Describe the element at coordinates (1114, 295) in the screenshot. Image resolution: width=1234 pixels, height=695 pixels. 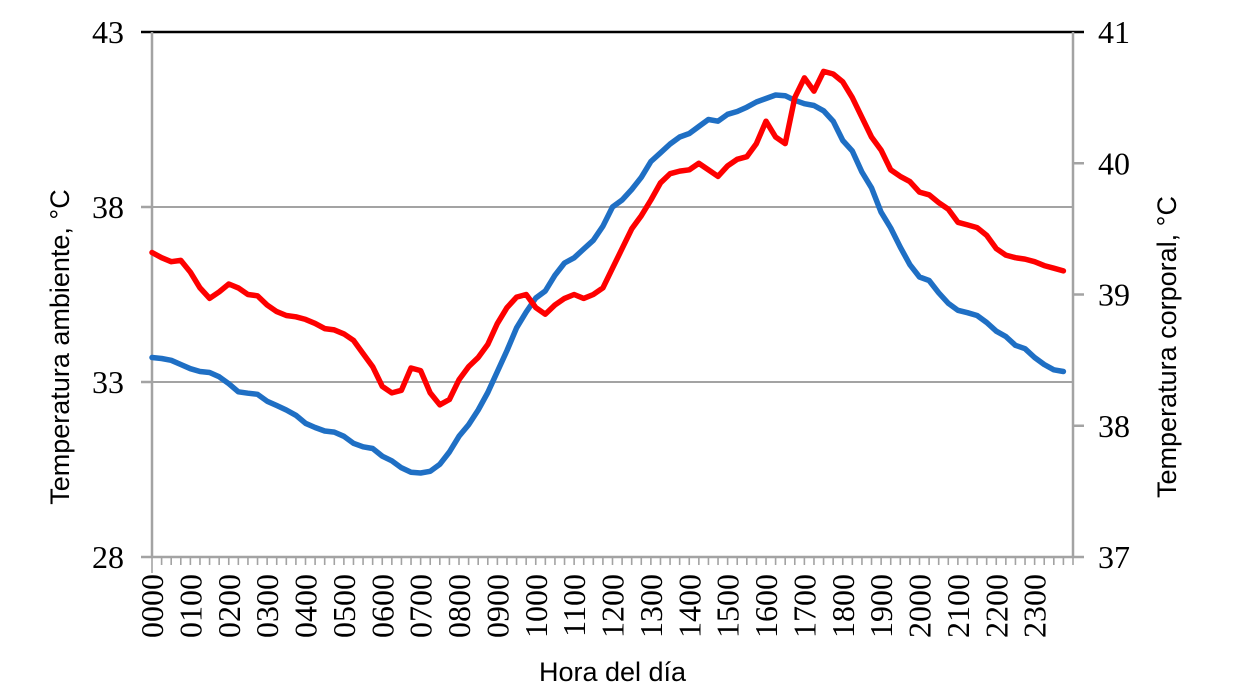
I see `right-tick-label: 39` at that location.